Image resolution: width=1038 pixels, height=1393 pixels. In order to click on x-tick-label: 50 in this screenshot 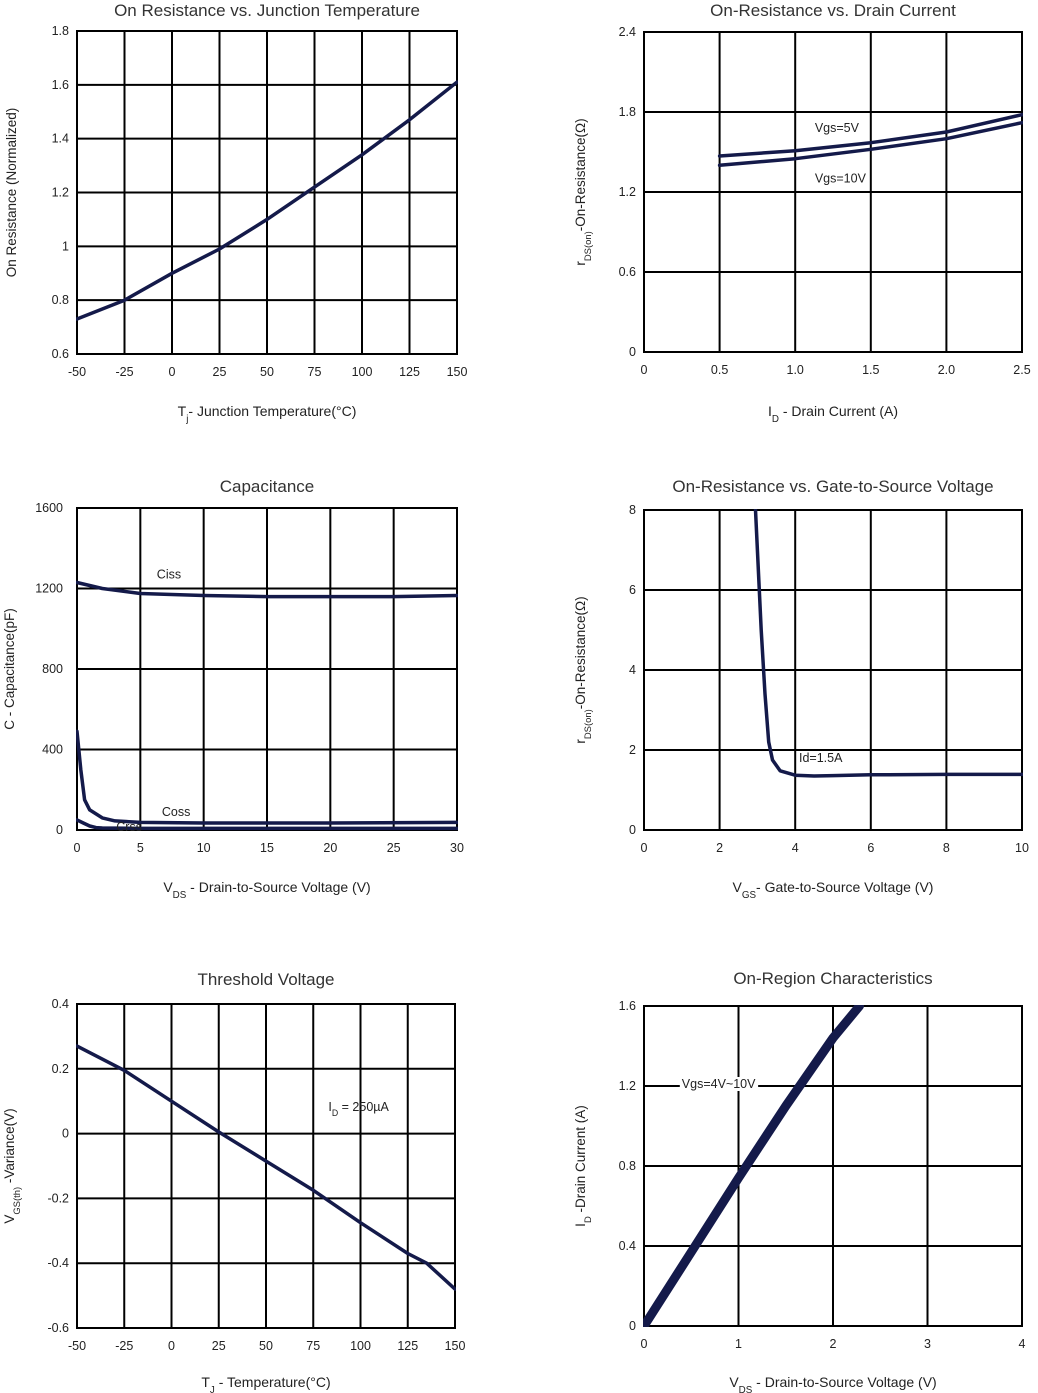, I will do `click(266, 1346)`.